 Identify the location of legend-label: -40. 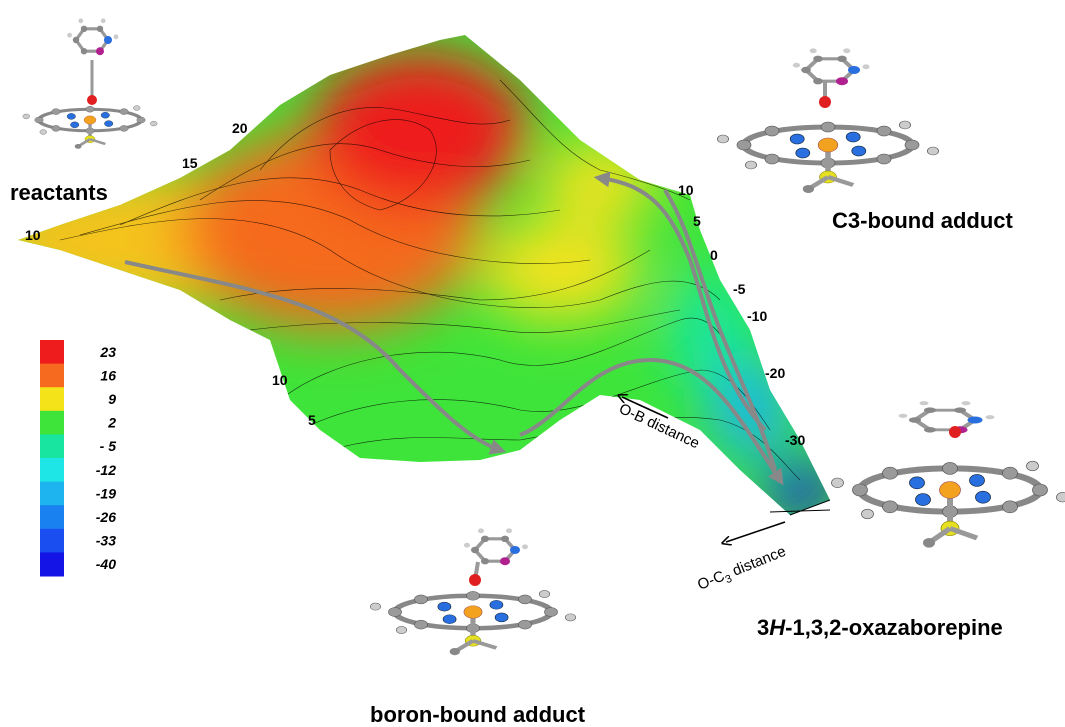
(106, 564).